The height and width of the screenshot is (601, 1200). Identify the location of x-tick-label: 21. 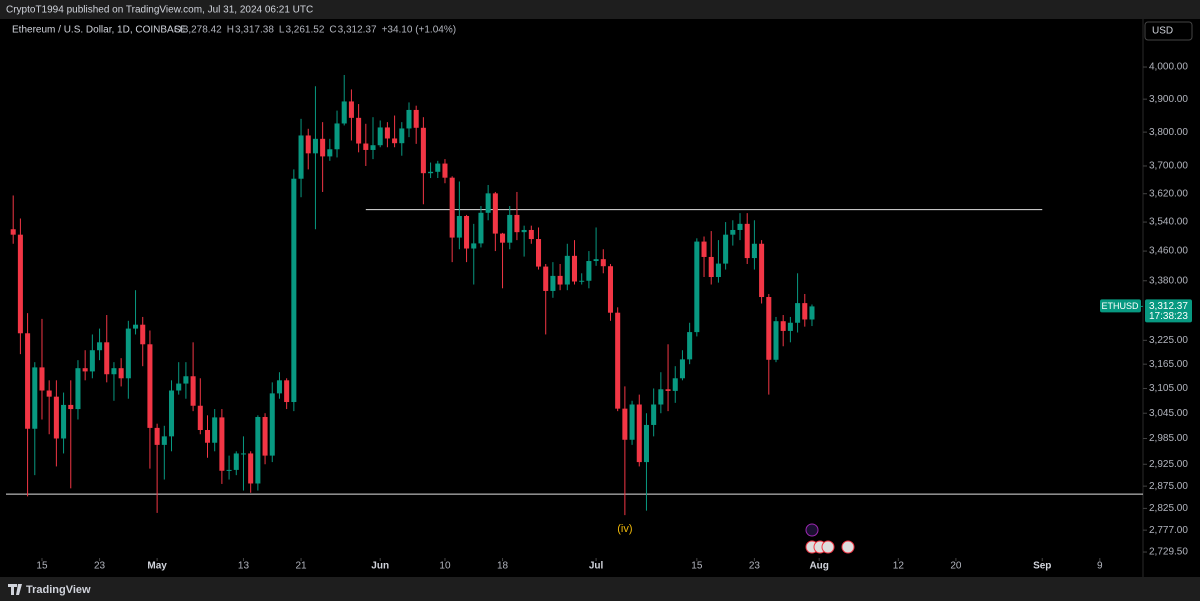
(301, 566).